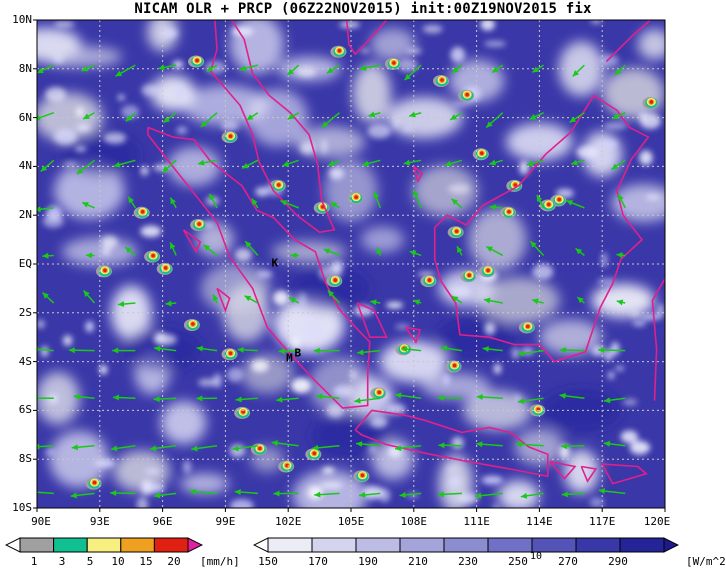 The width and height of the screenshot is (726, 571). I want to click on longitude-tick-label: 99E, so click(225, 521).